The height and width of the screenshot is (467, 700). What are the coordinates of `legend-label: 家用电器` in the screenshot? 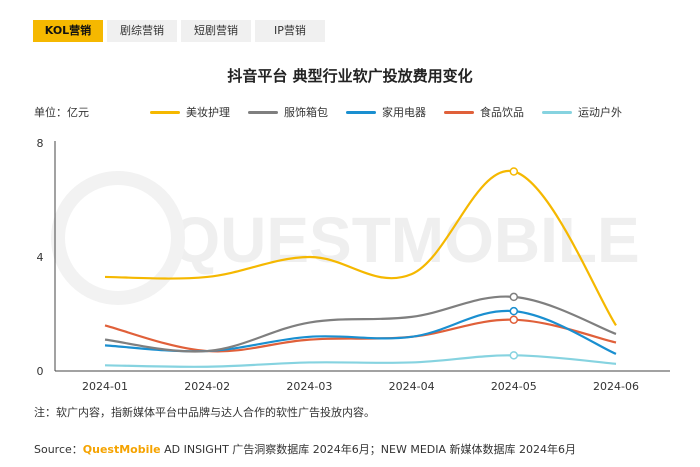 It's located at (404, 112).